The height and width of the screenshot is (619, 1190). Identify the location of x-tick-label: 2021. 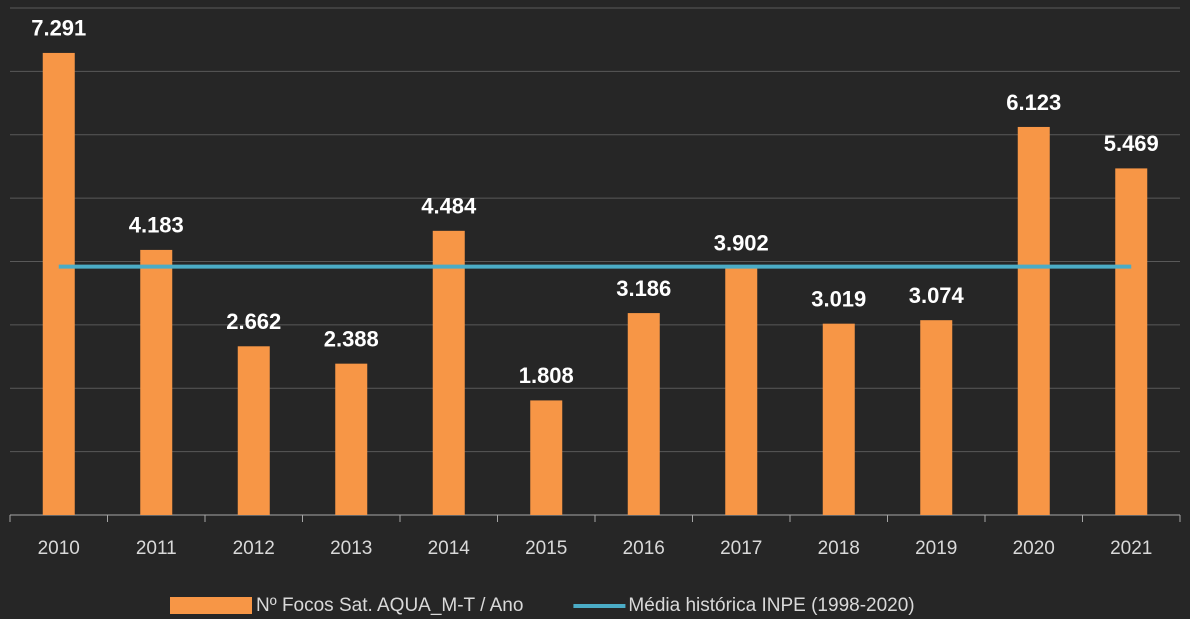
(1131, 548).